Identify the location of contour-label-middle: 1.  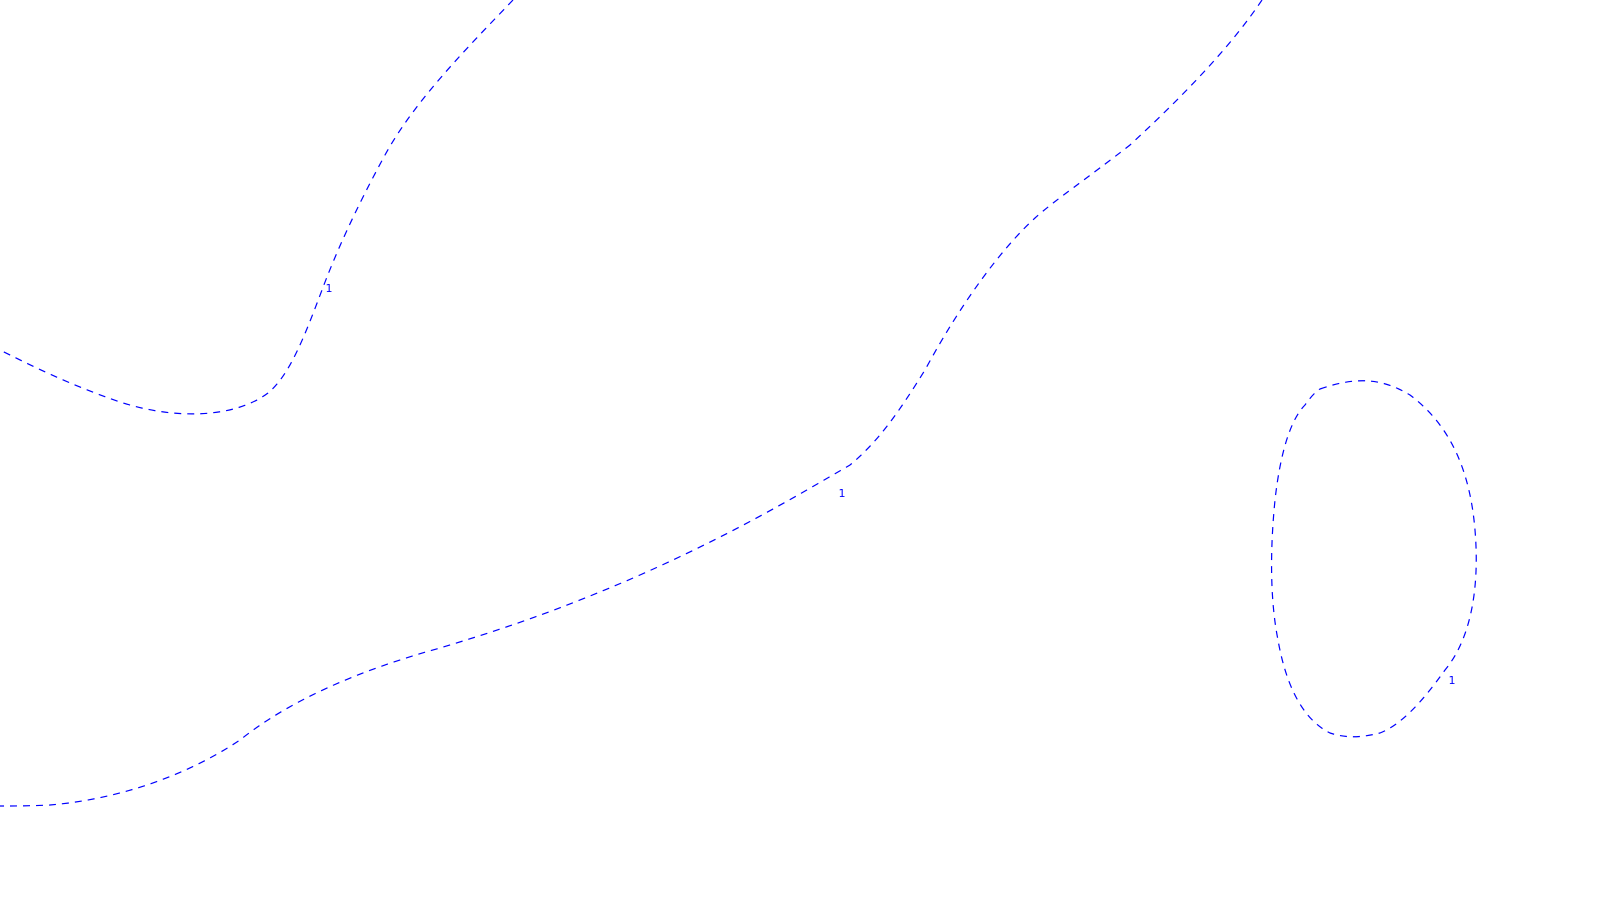
(842, 493).